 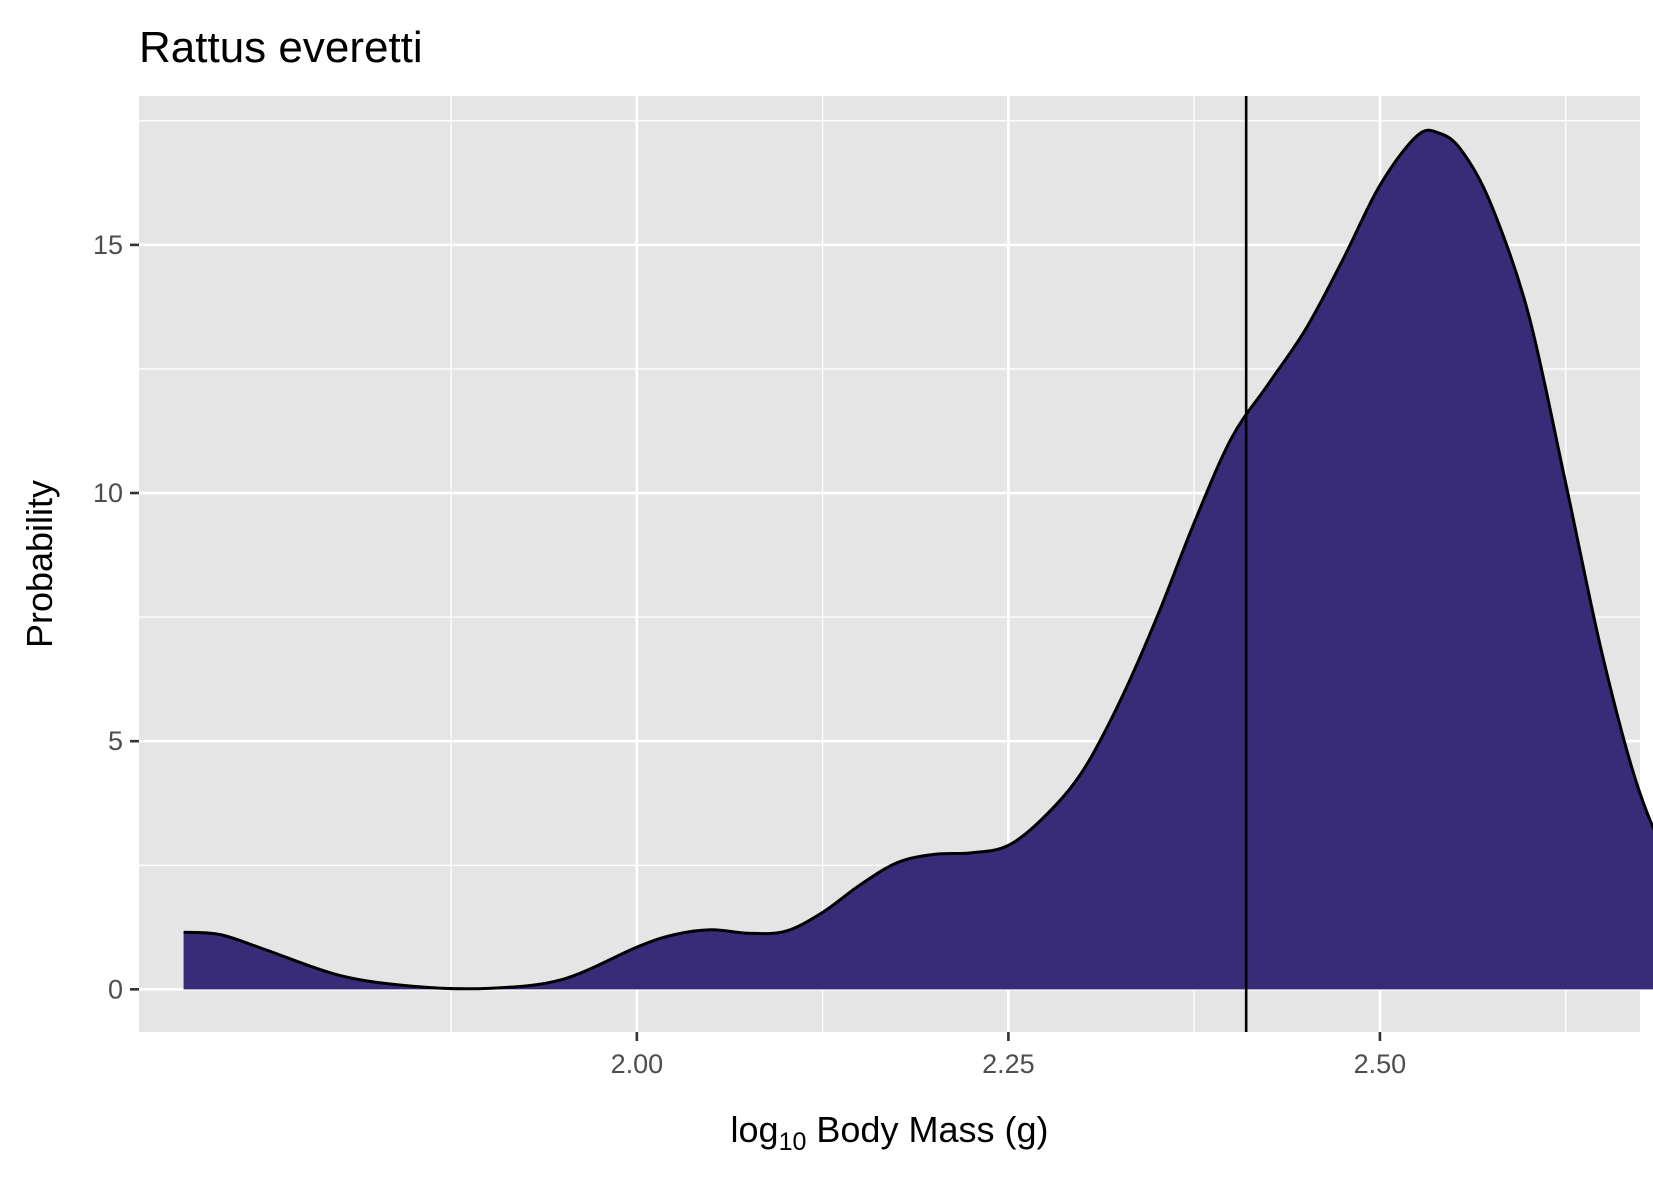 What do you see at coordinates (39, 564) in the screenshot?
I see `y-axis-title: Probability` at bounding box center [39, 564].